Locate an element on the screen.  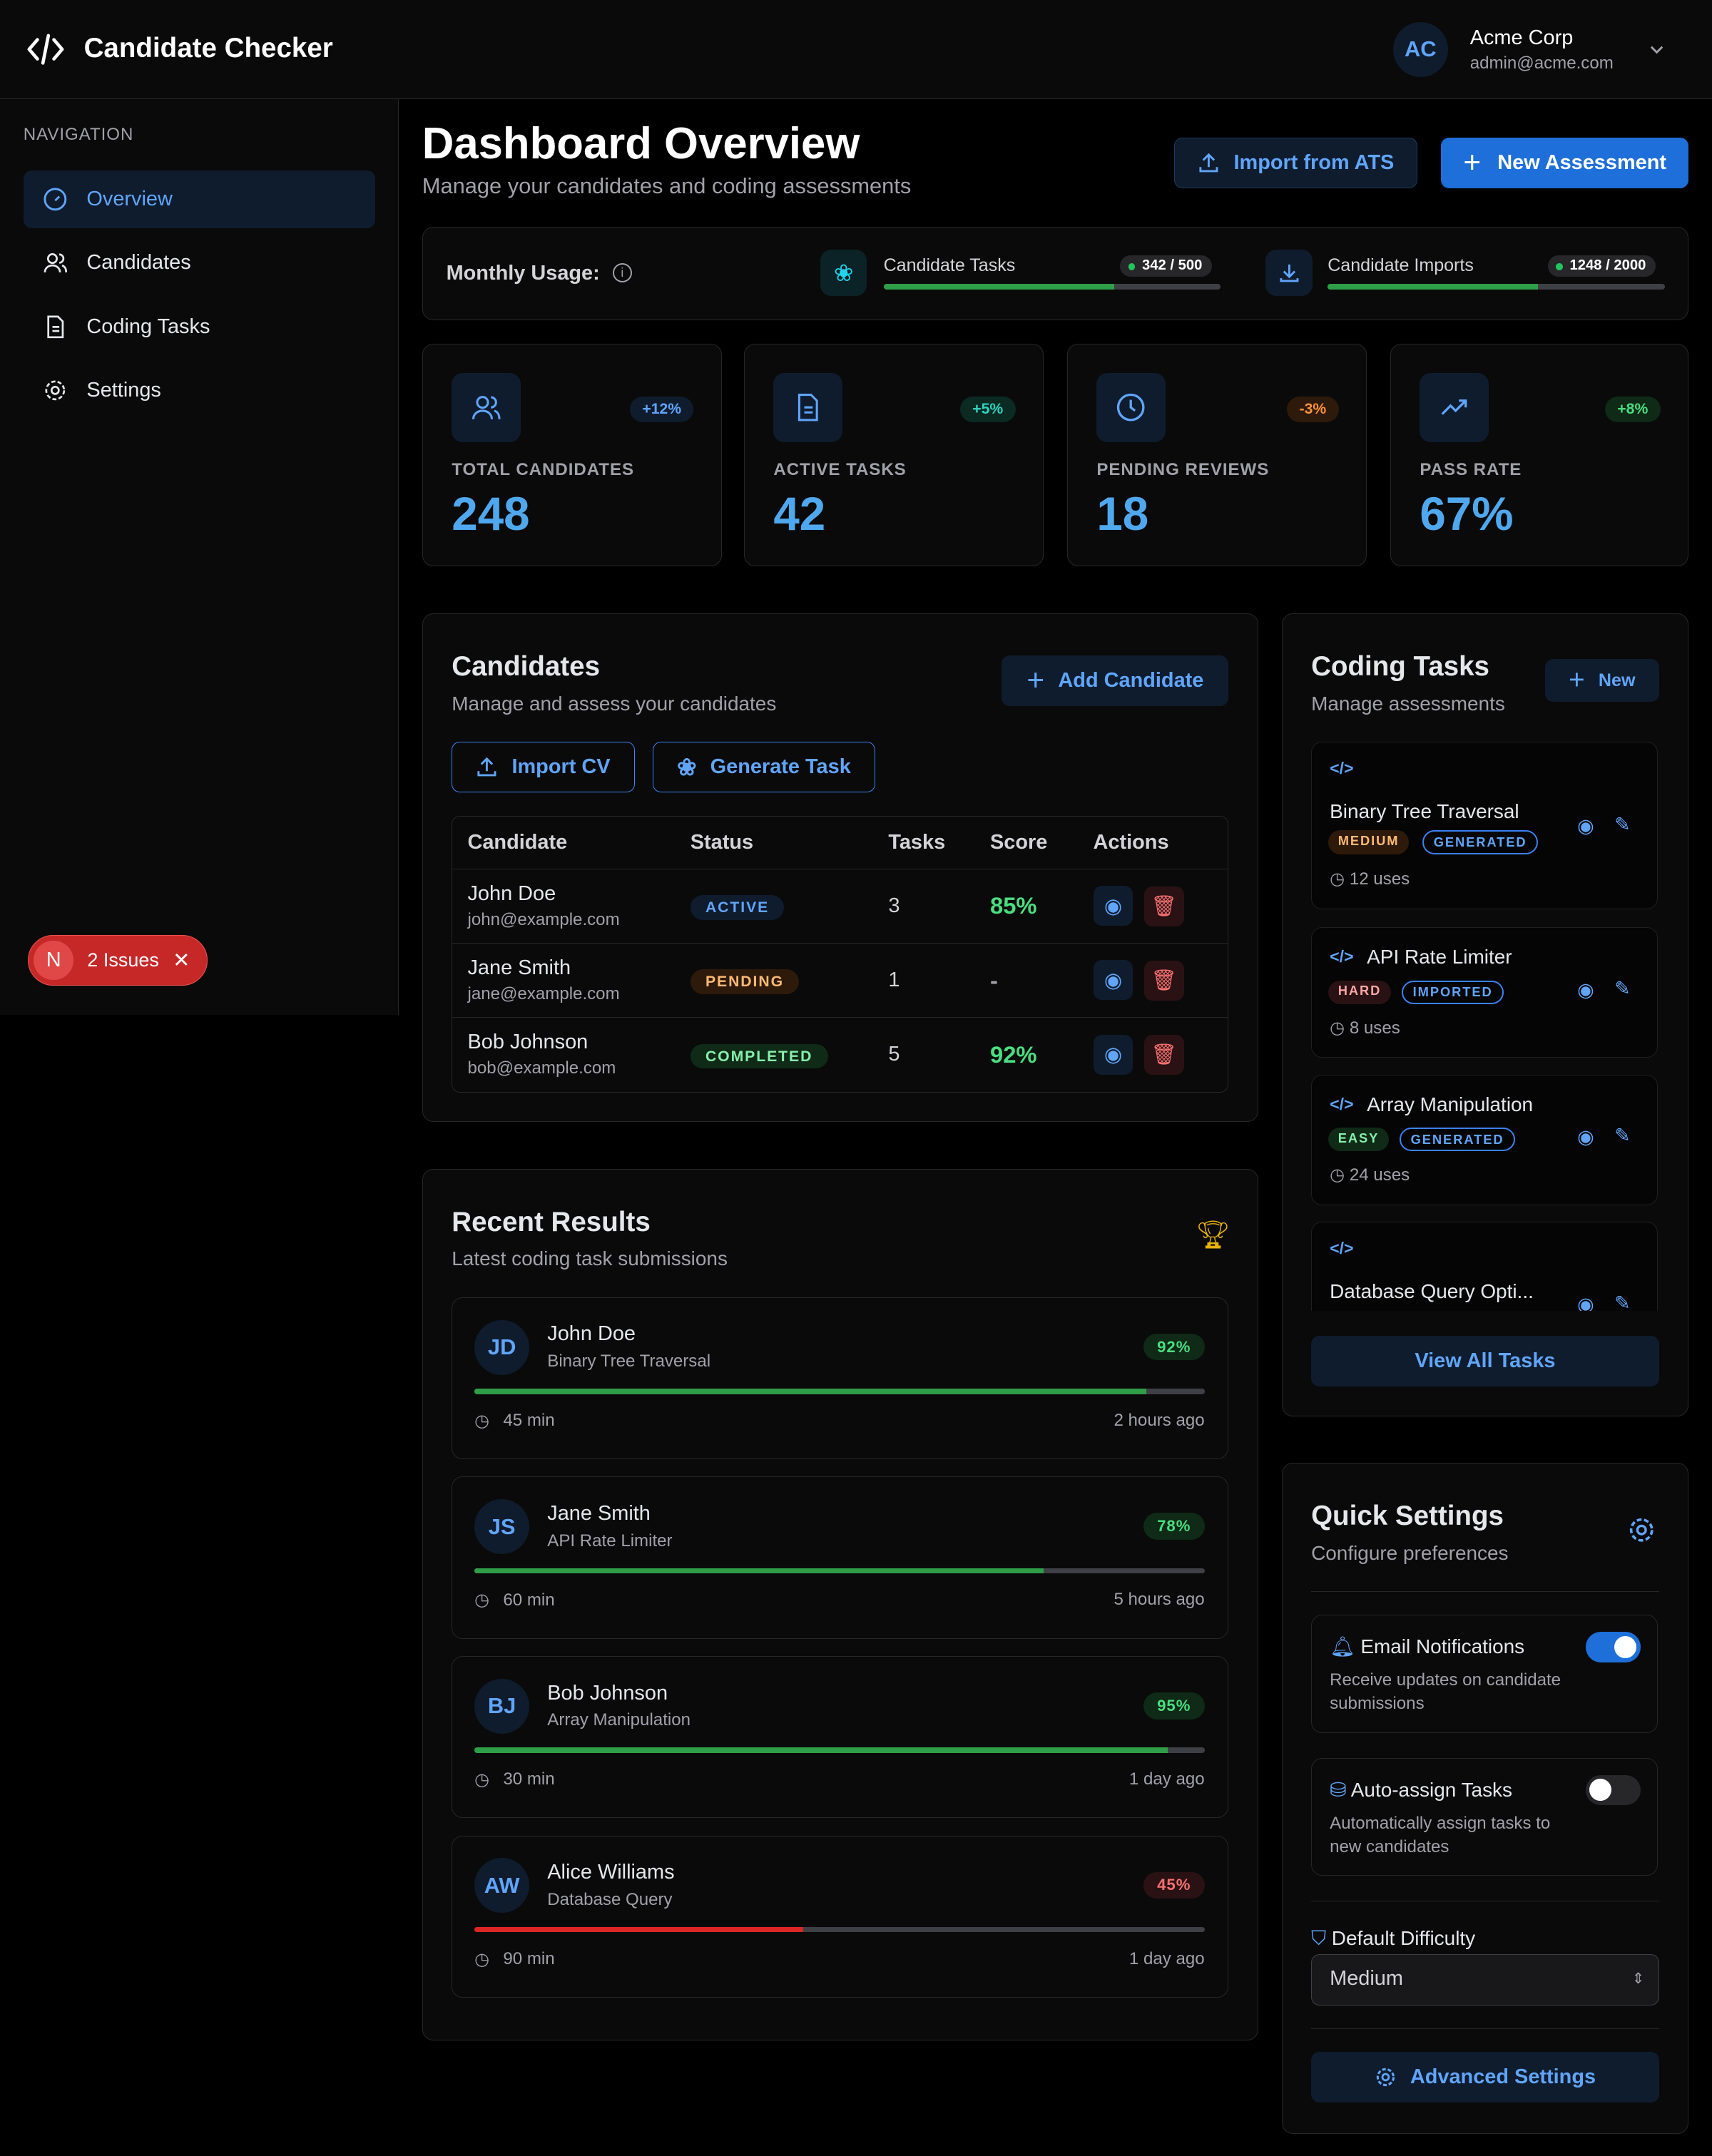
shield-icon: ⛉ is located at coordinates (1319, 1937).